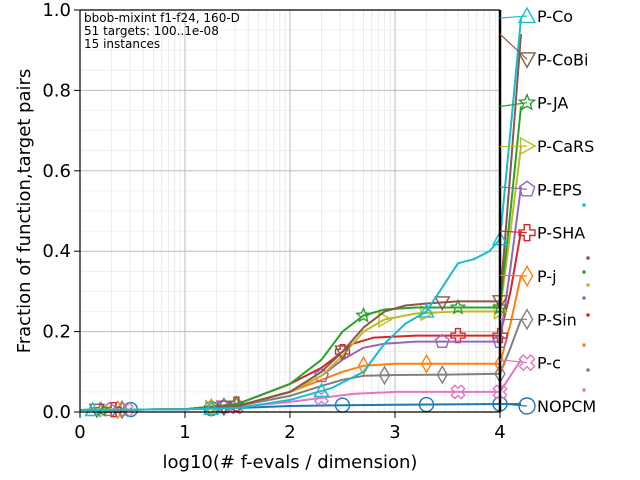 Image resolution: width=640 pixels, height=480 pixels. Describe the element at coordinates (557, 319) in the screenshot. I see `legend-label: P-Sin` at that location.